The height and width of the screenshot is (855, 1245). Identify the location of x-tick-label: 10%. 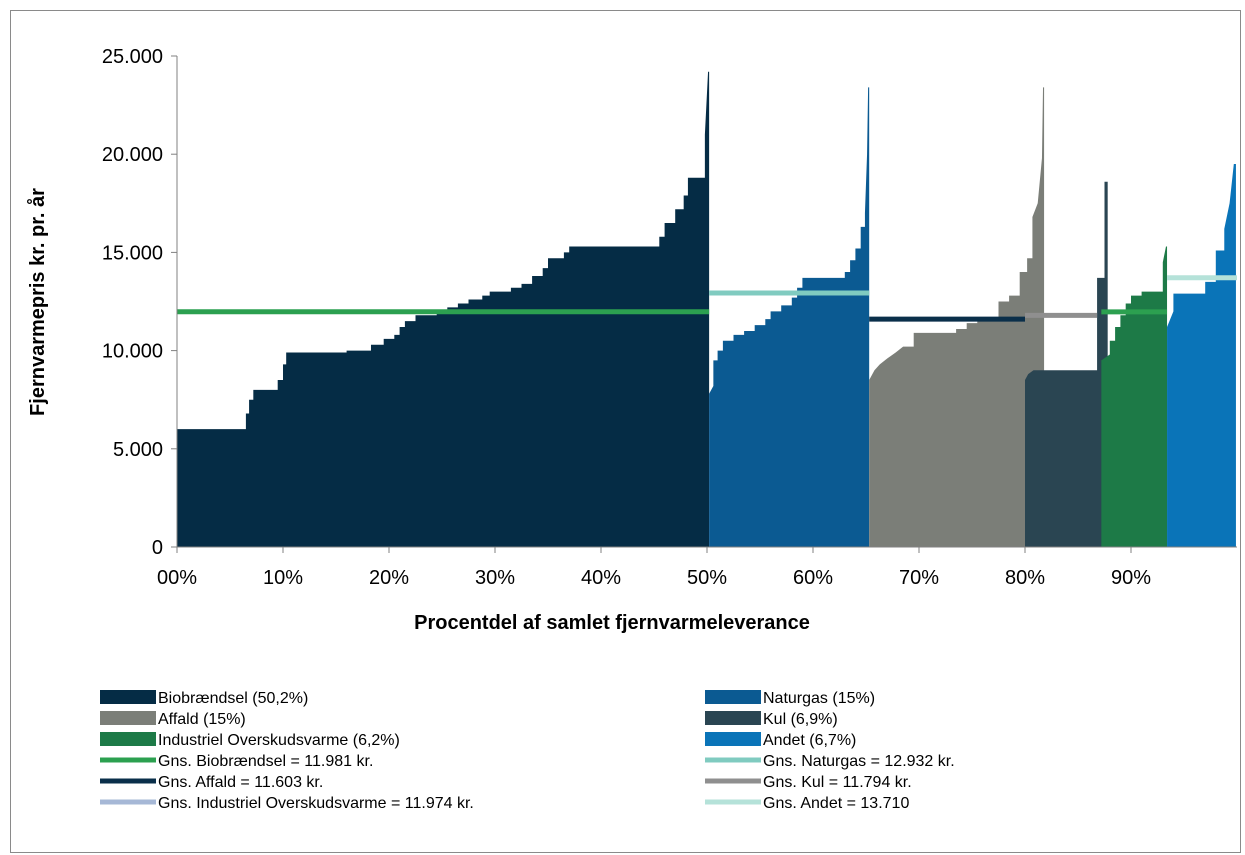
(283, 578).